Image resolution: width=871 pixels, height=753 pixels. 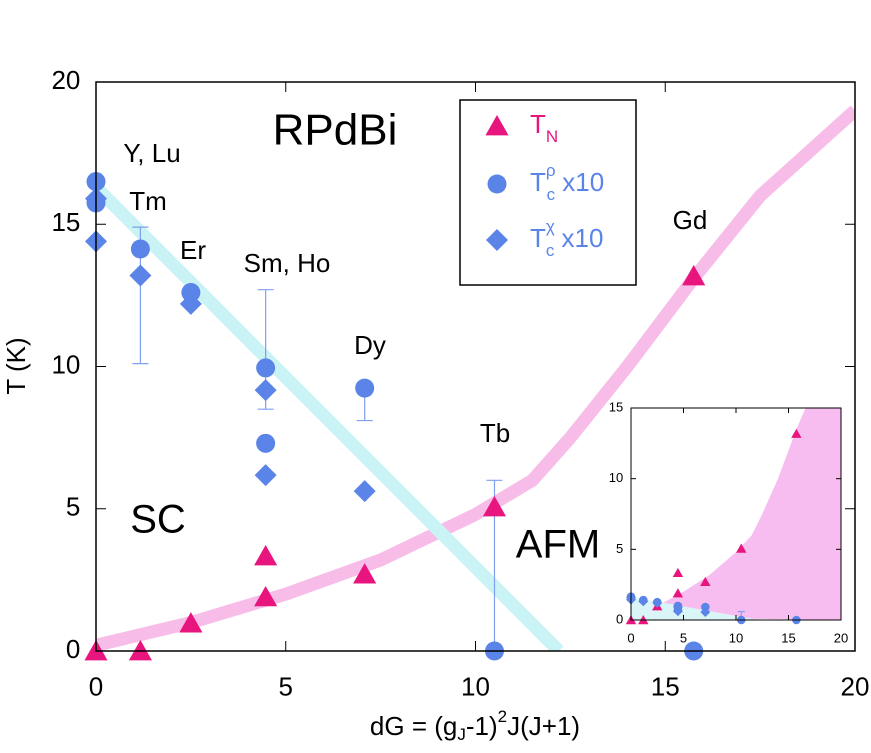 I want to click on annotation: Sm, Ho, so click(x=287, y=263).